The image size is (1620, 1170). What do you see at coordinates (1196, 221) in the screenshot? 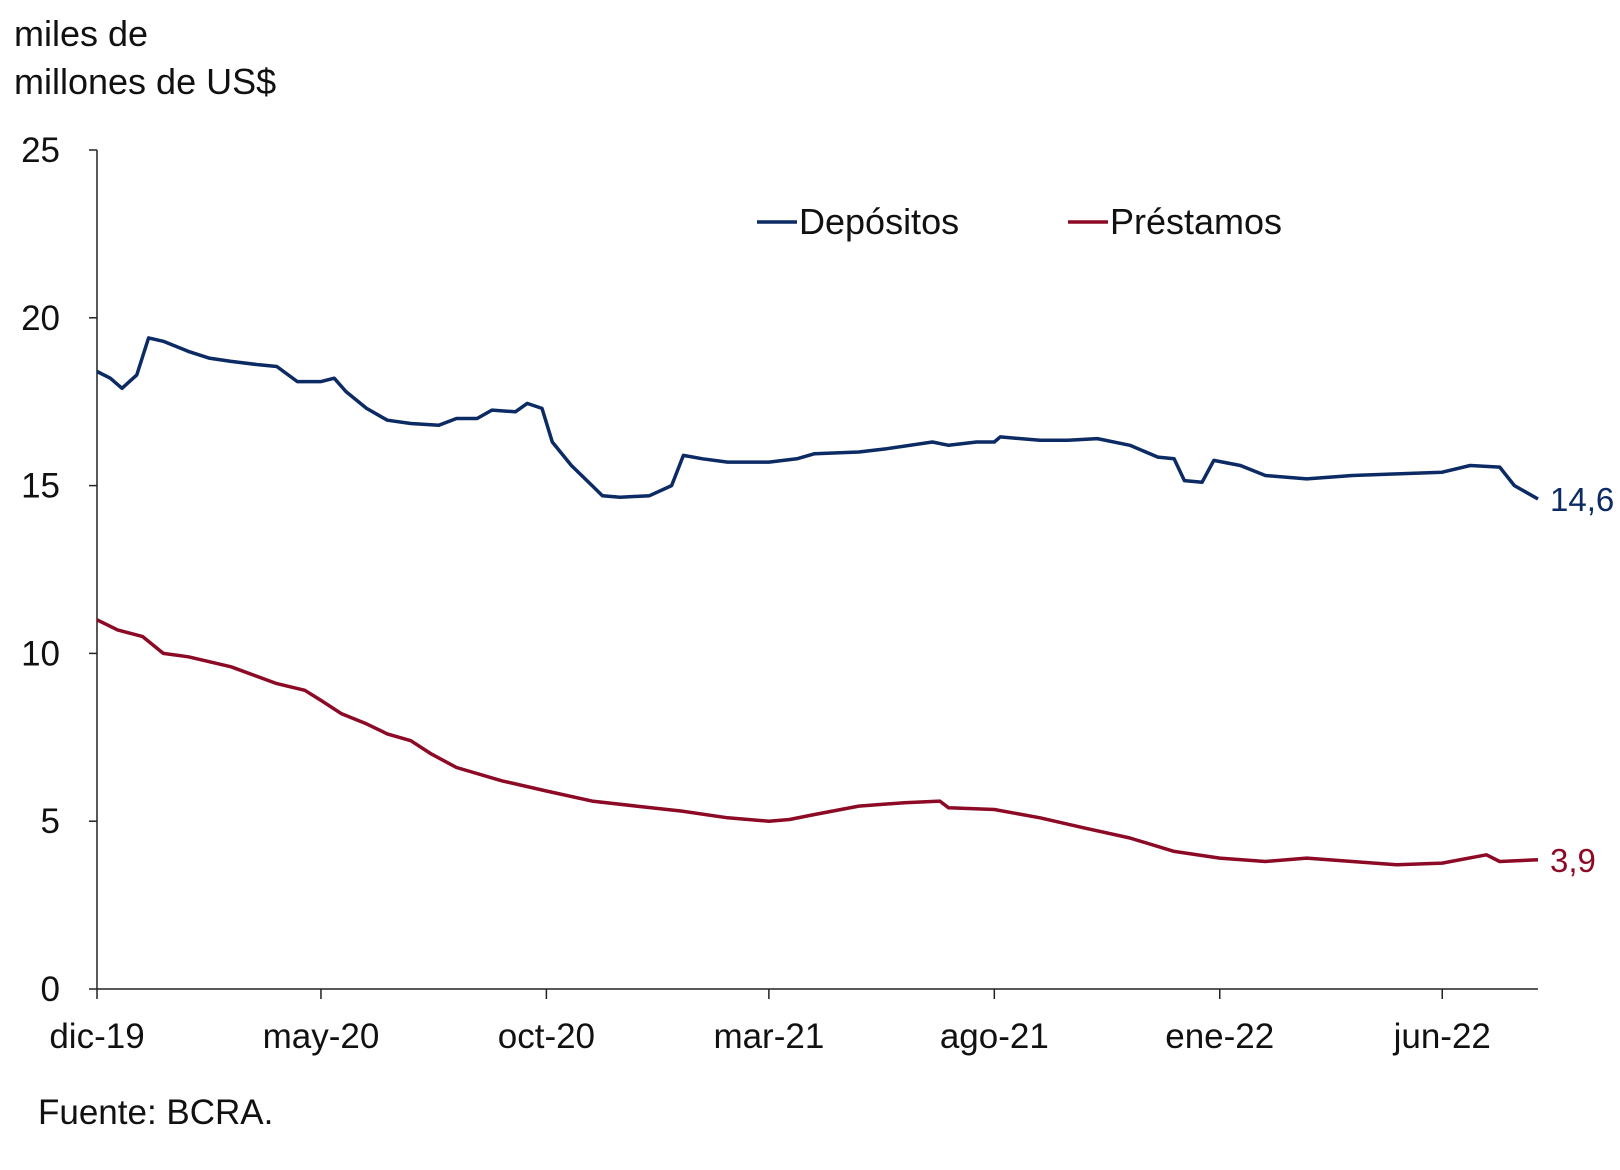
I see `legend-label: Préstamos` at bounding box center [1196, 221].